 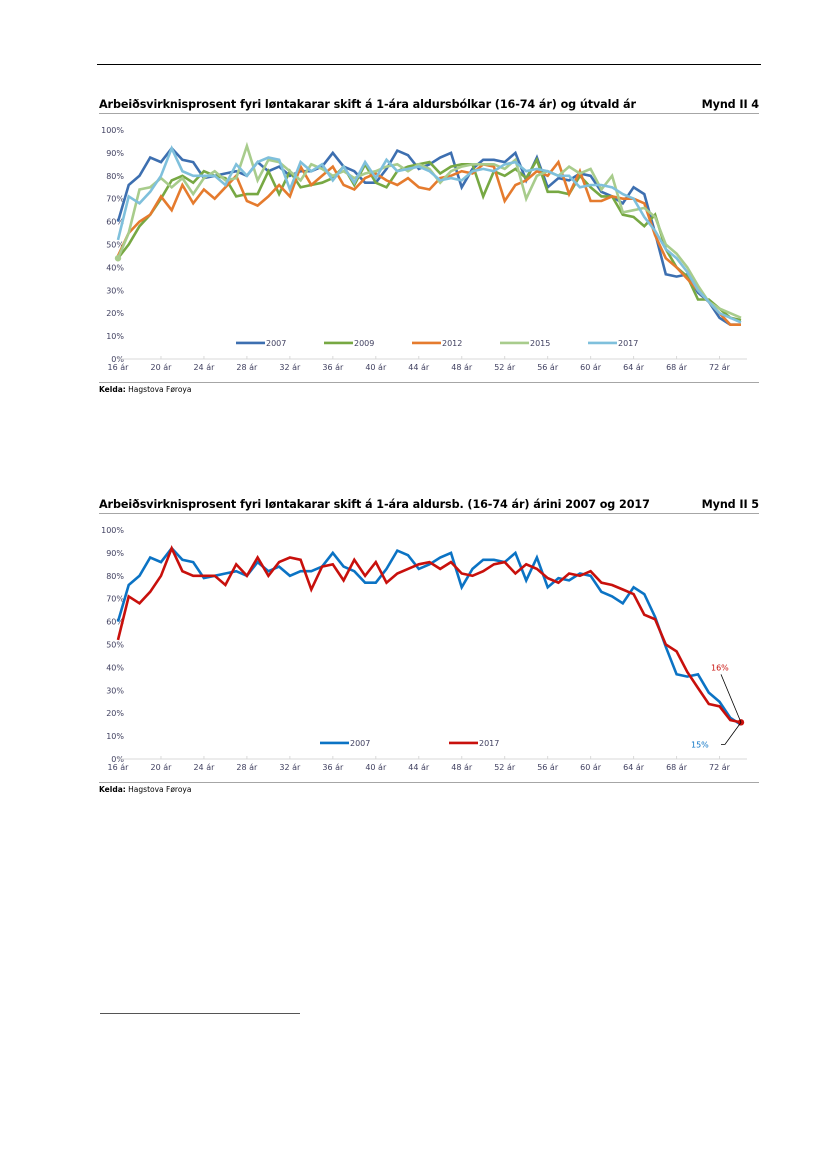 I want to click on page-header-rule, so click(x=429, y=64).